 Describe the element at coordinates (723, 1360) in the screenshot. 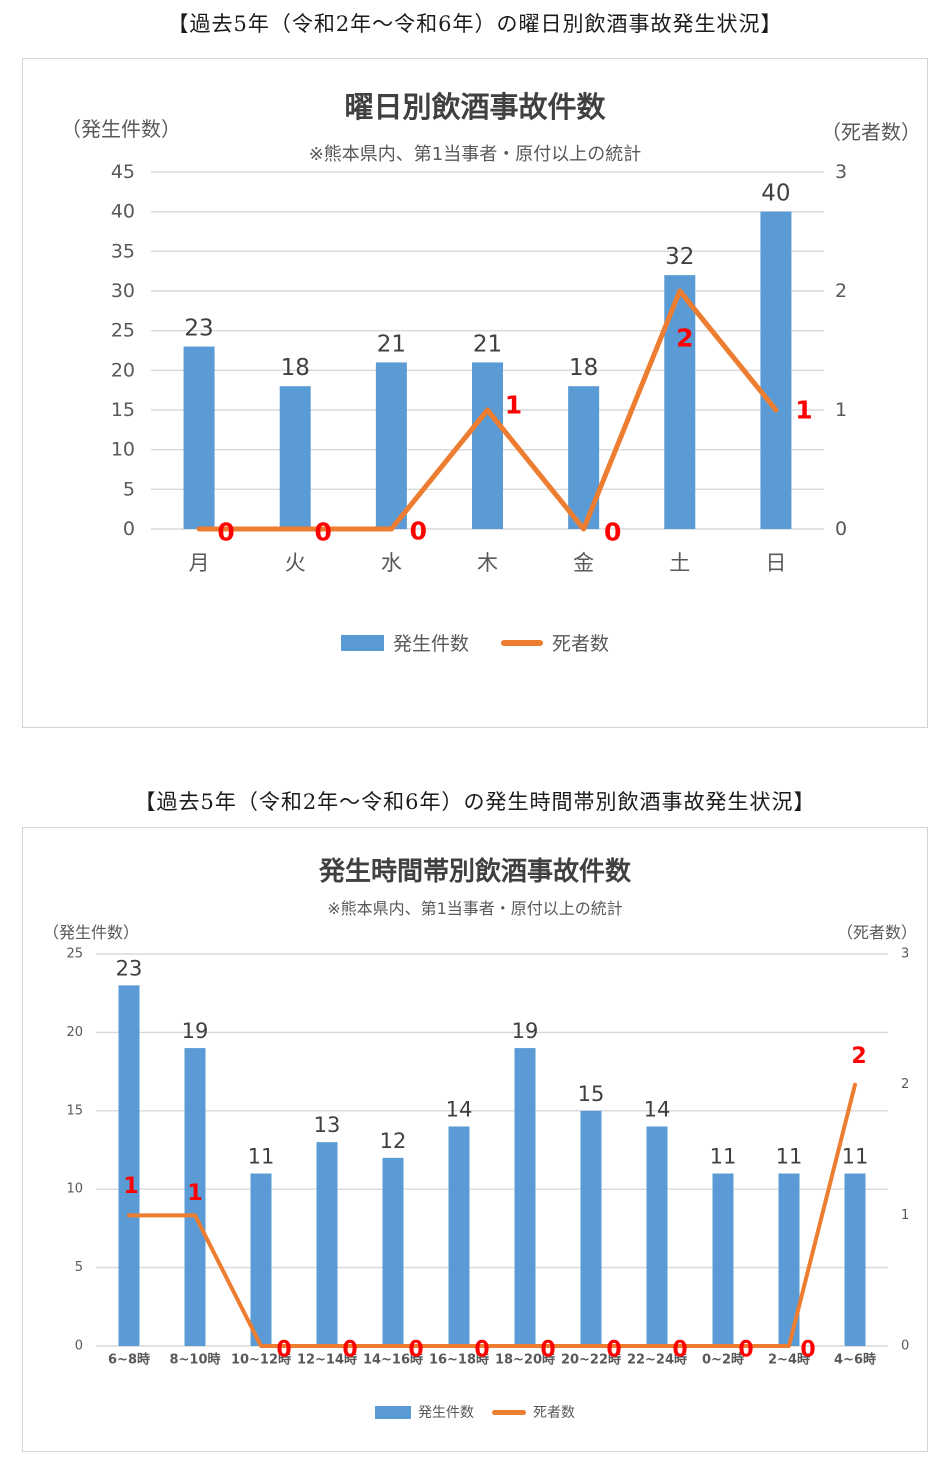

I see `svg-text: 0~2時` at that location.